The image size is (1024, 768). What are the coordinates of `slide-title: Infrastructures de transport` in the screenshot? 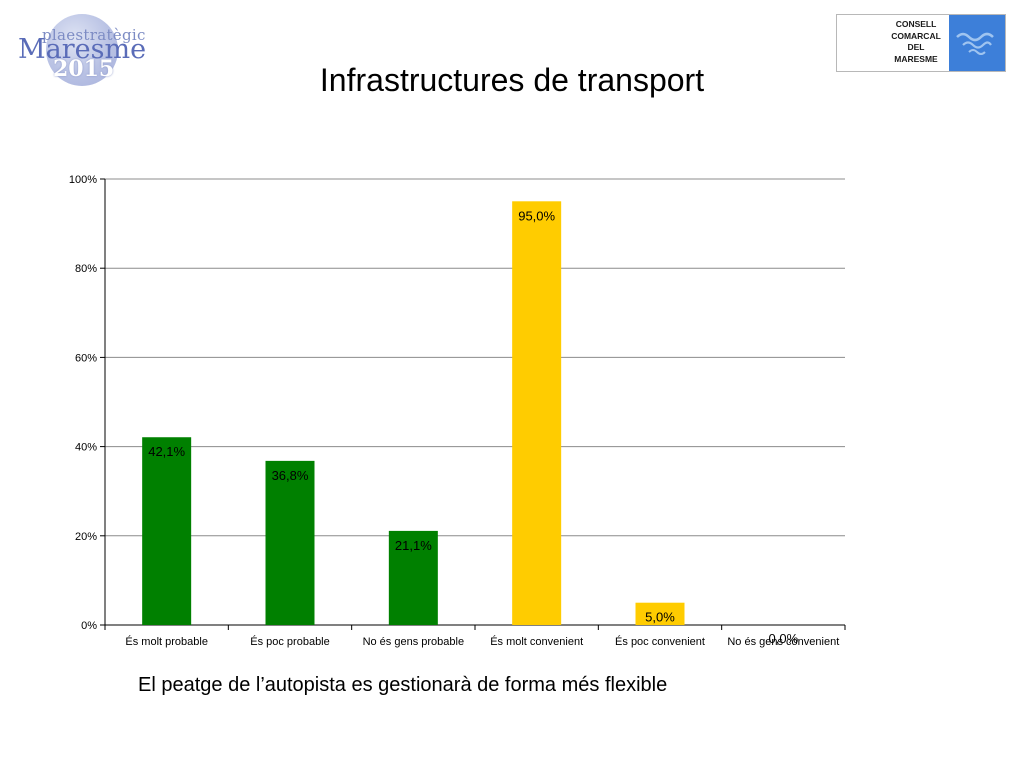 It's located at (512, 80).